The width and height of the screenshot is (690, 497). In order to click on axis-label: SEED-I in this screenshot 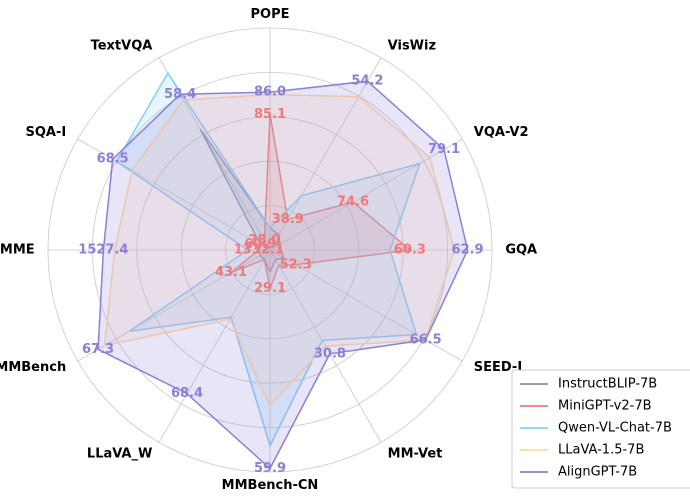, I will do `click(498, 367)`.